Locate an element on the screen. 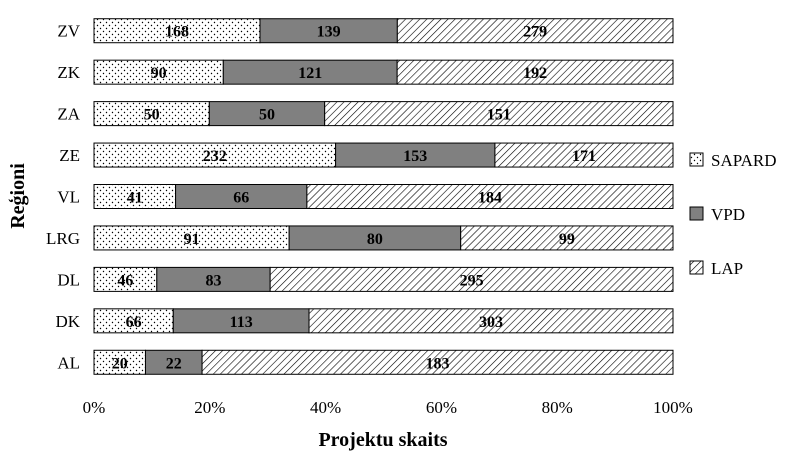  legend-label: SAPARD is located at coordinates (744, 160).